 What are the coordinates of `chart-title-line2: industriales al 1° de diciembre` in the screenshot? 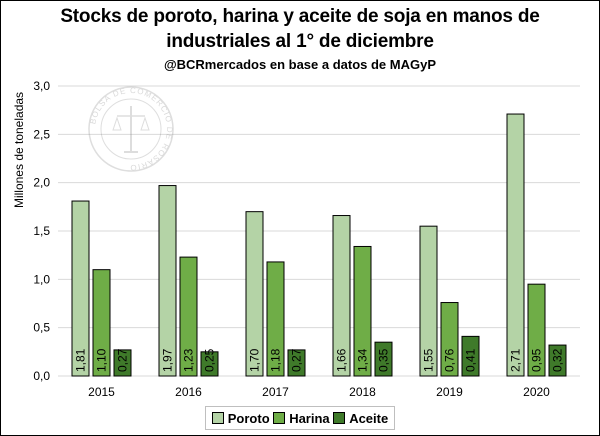 It's located at (300, 41).